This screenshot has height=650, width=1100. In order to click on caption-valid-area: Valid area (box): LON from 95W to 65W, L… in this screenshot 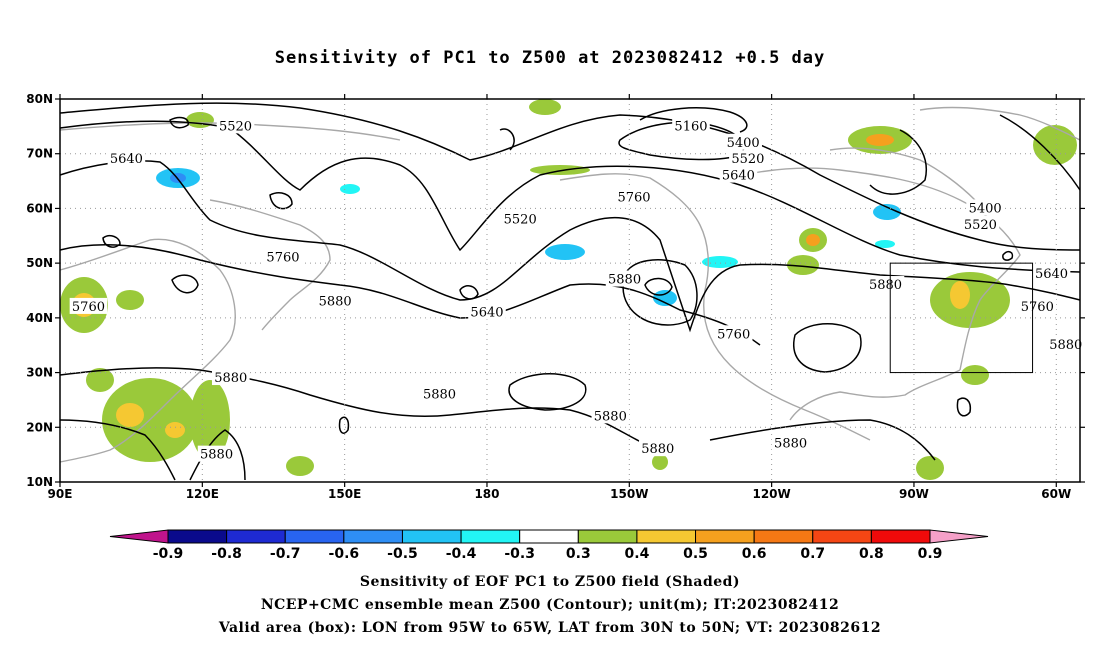, I will do `click(550, 628)`.